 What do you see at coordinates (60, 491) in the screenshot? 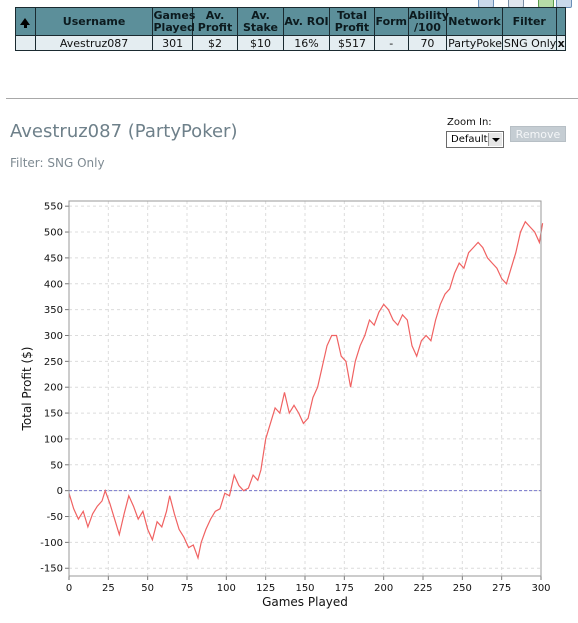
I see `y-tick-label: 0` at bounding box center [60, 491].